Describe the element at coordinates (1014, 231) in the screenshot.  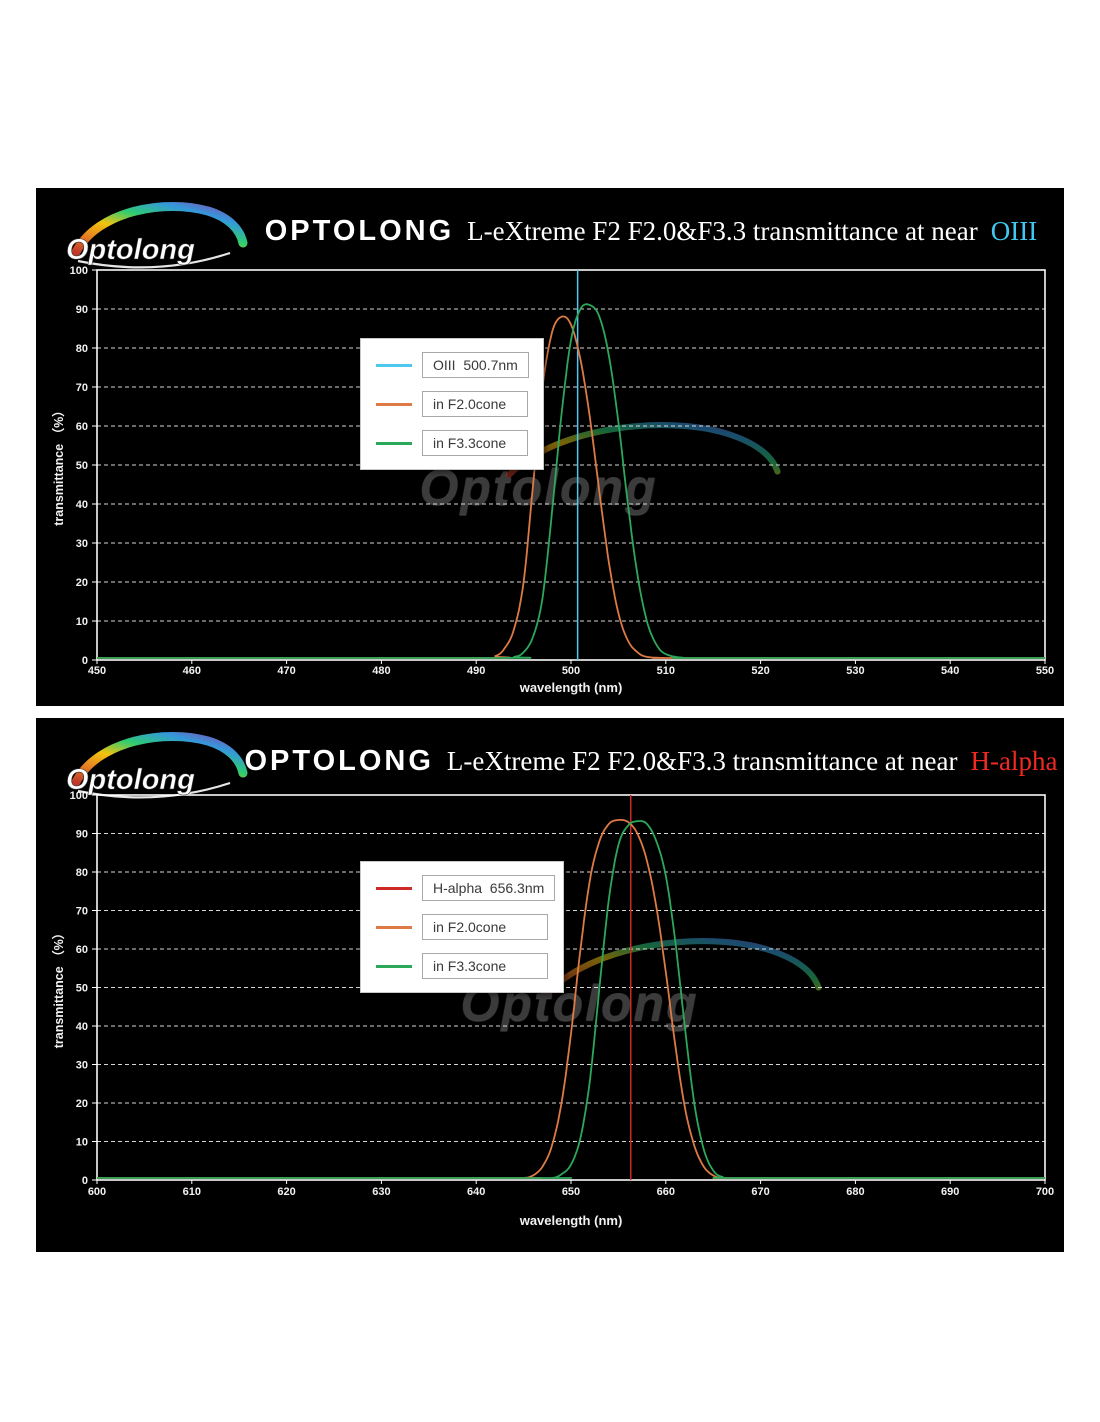
I see `title-highlight: OIII` at that location.